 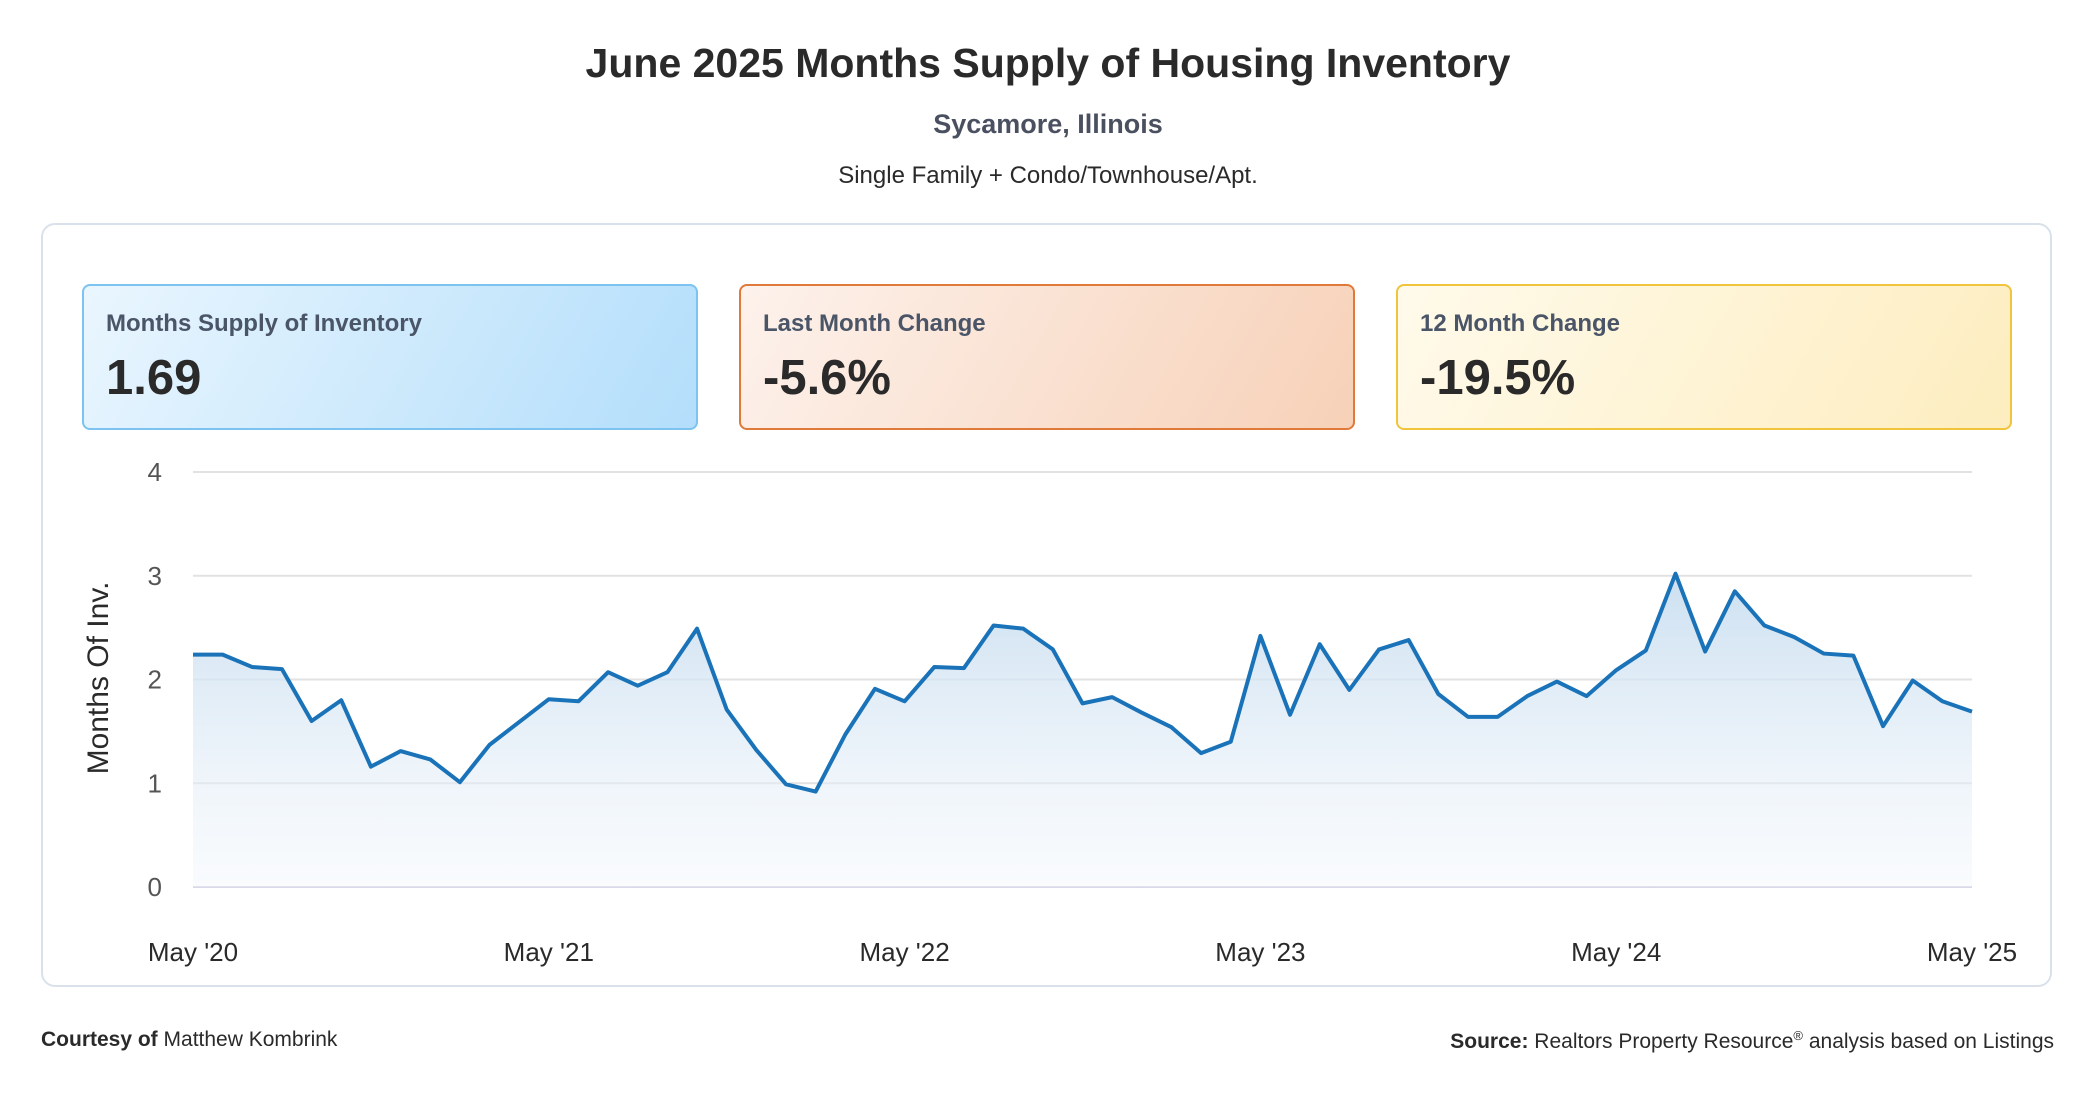 What do you see at coordinates (155, 783) in the screenshot?
I see `y-tick-label: 1` at bounding box center [155, 783].